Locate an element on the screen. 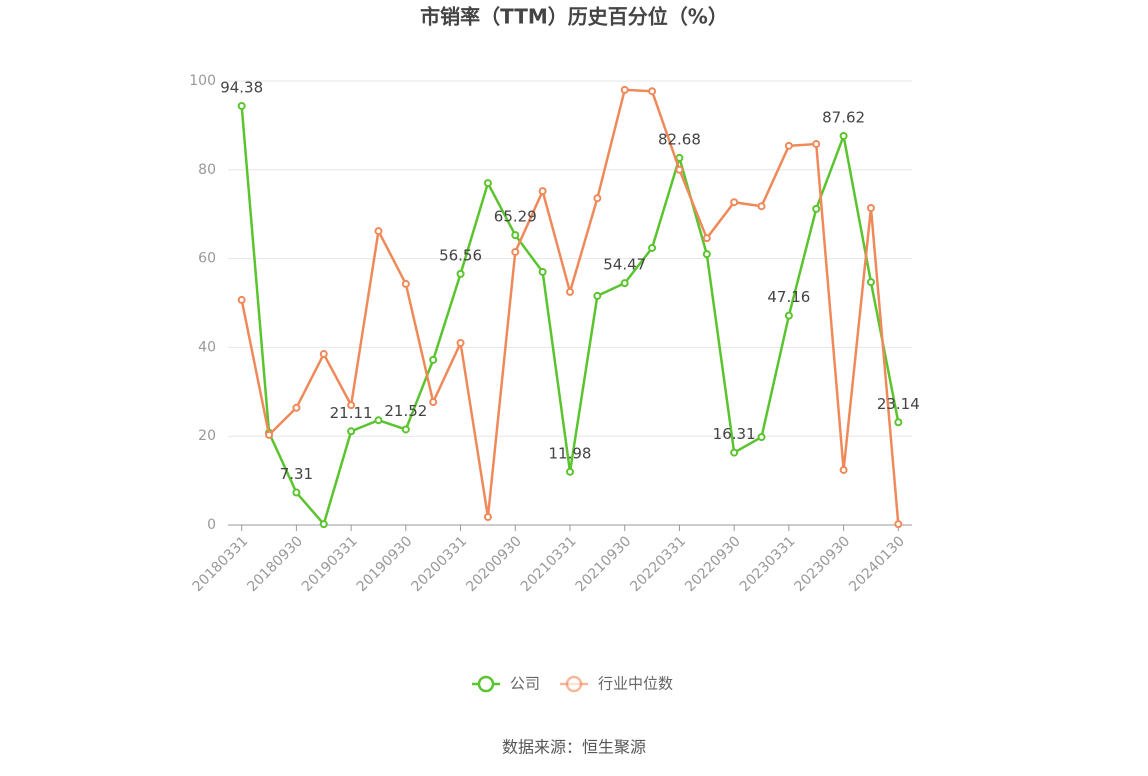  data-label: 94.38 is located at coordinates (241, 87).